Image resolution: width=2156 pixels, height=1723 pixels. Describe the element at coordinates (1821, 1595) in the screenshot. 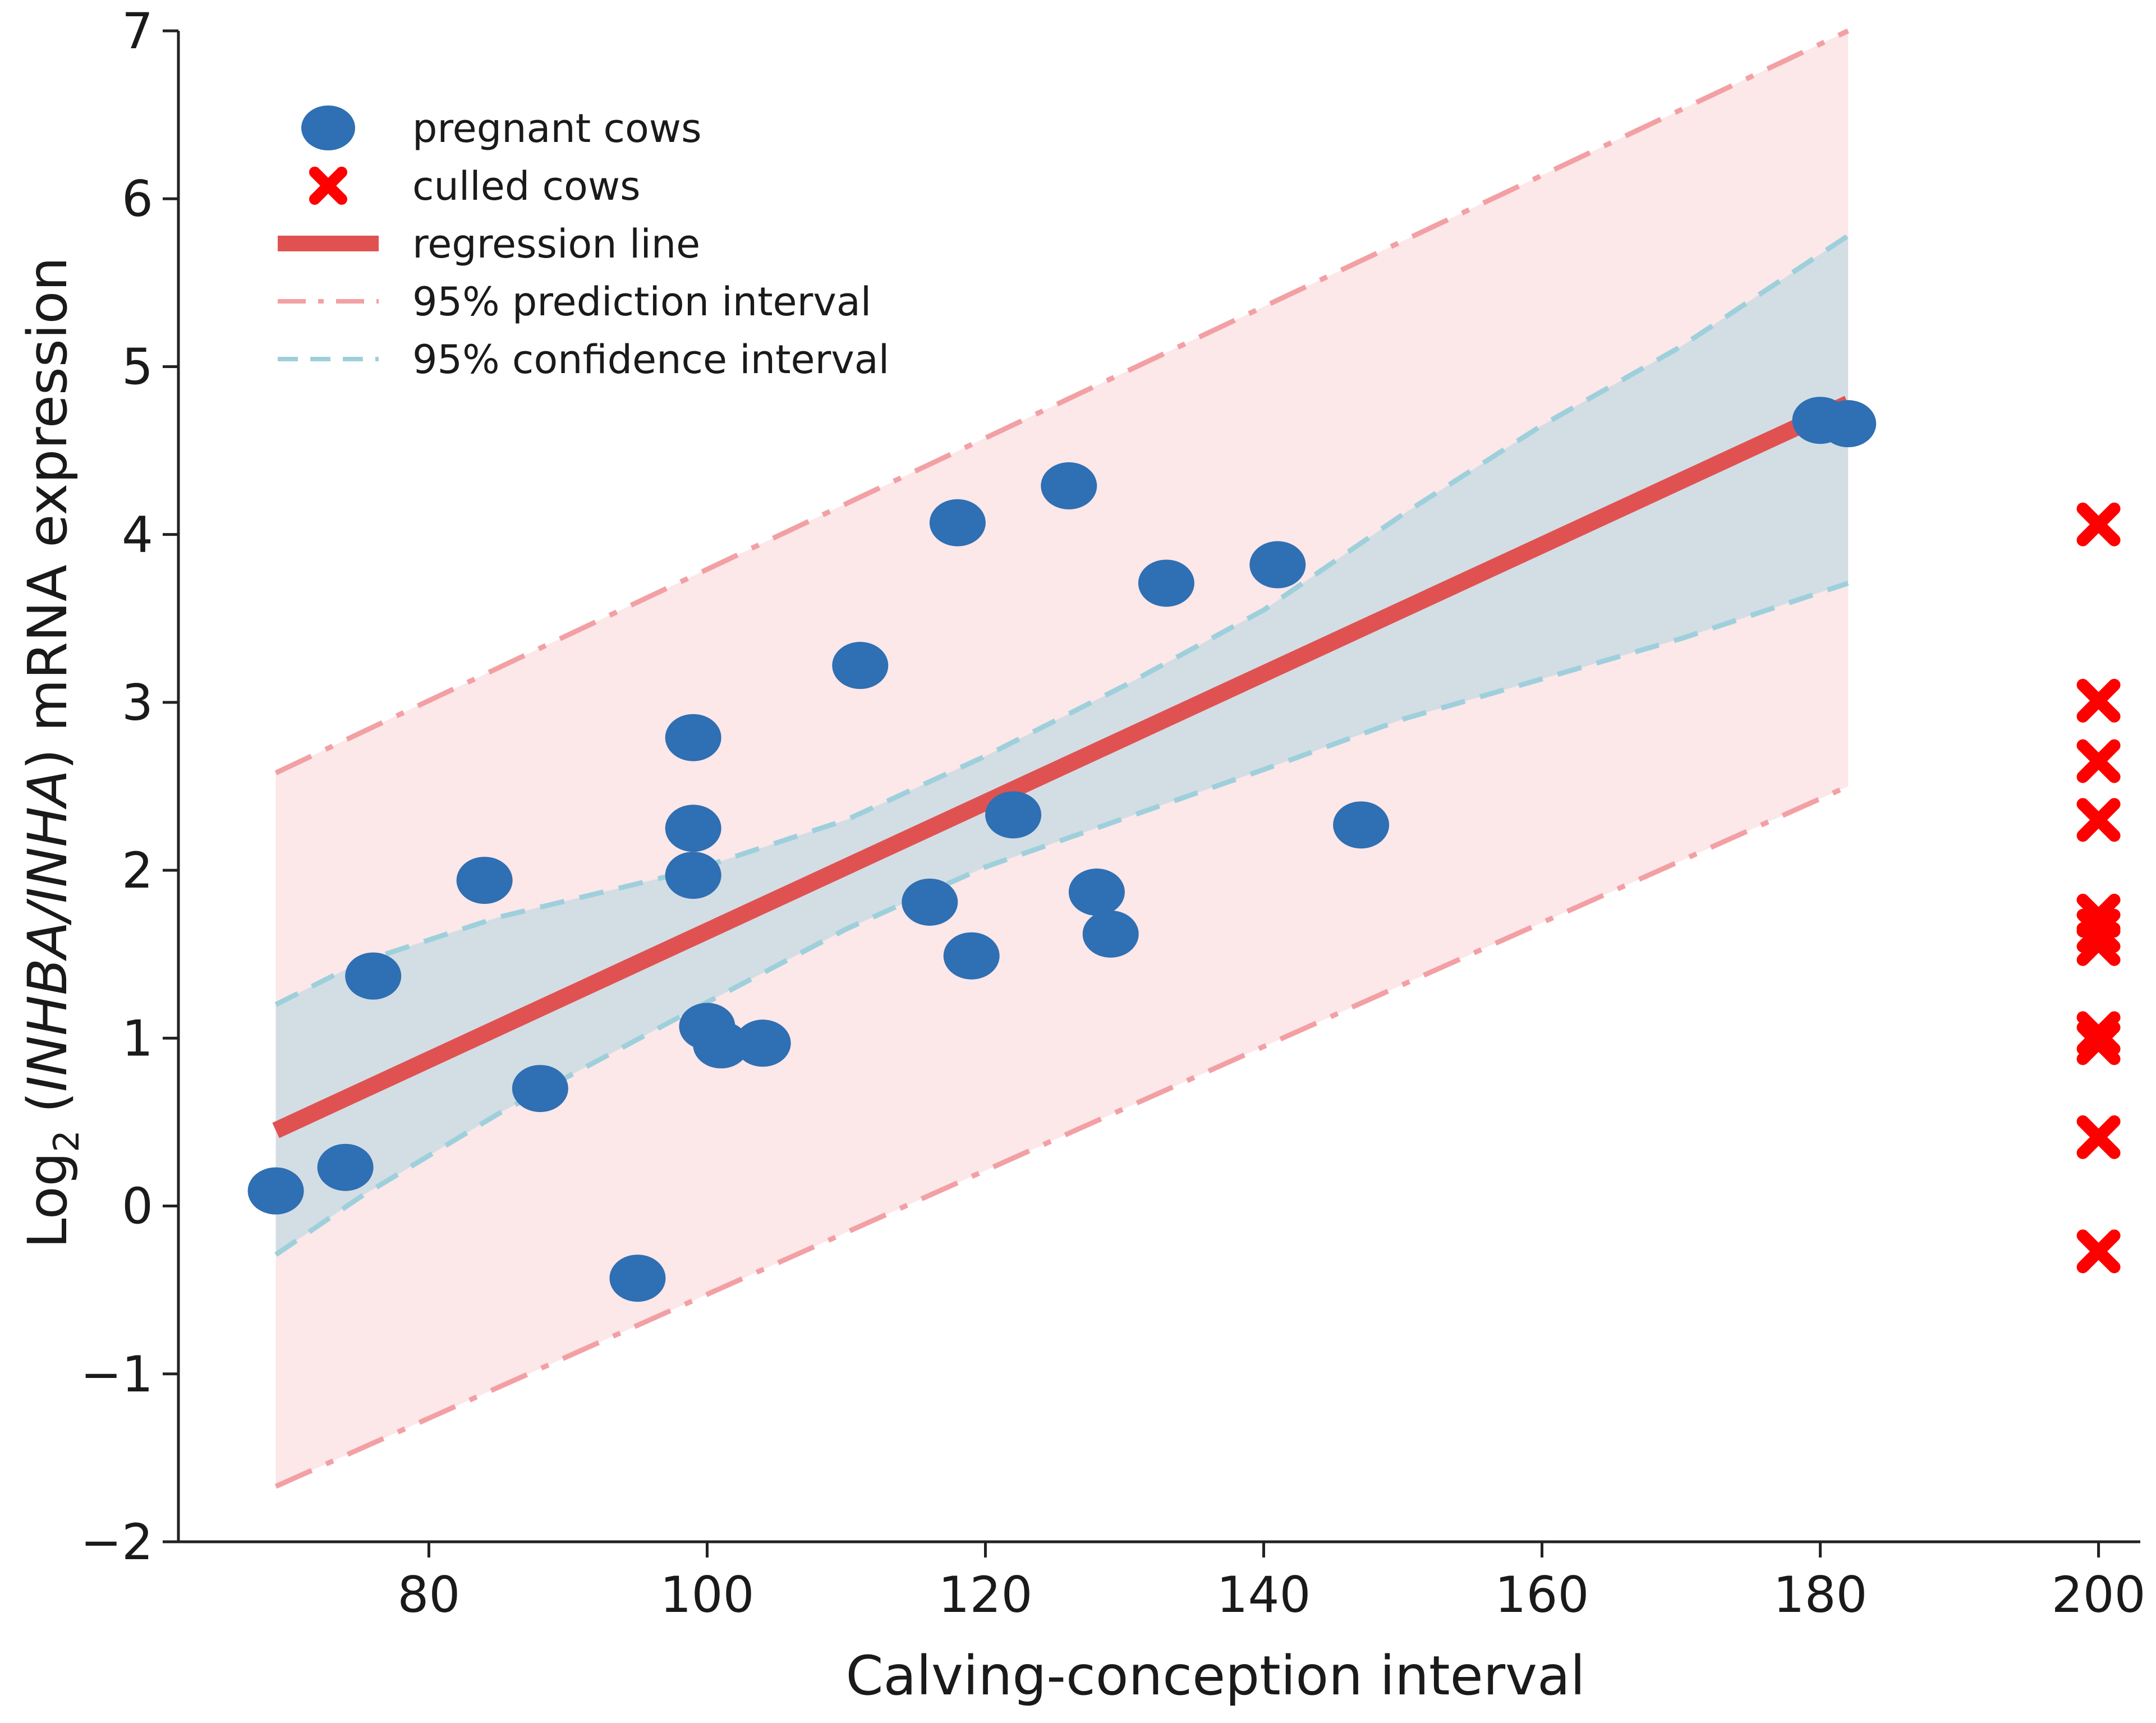

I see `x-tick-label: 180` at that location.